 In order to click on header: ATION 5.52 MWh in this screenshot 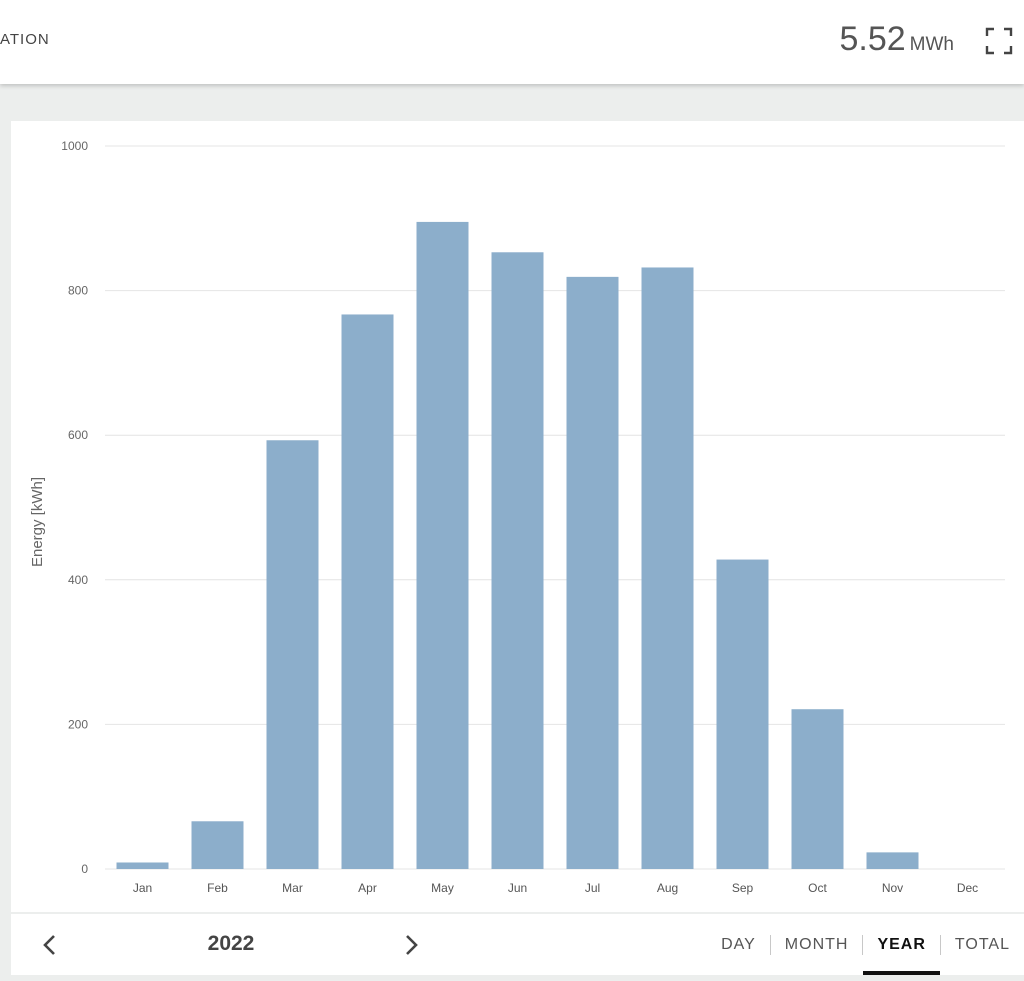, I will do `click(512, 42)`.